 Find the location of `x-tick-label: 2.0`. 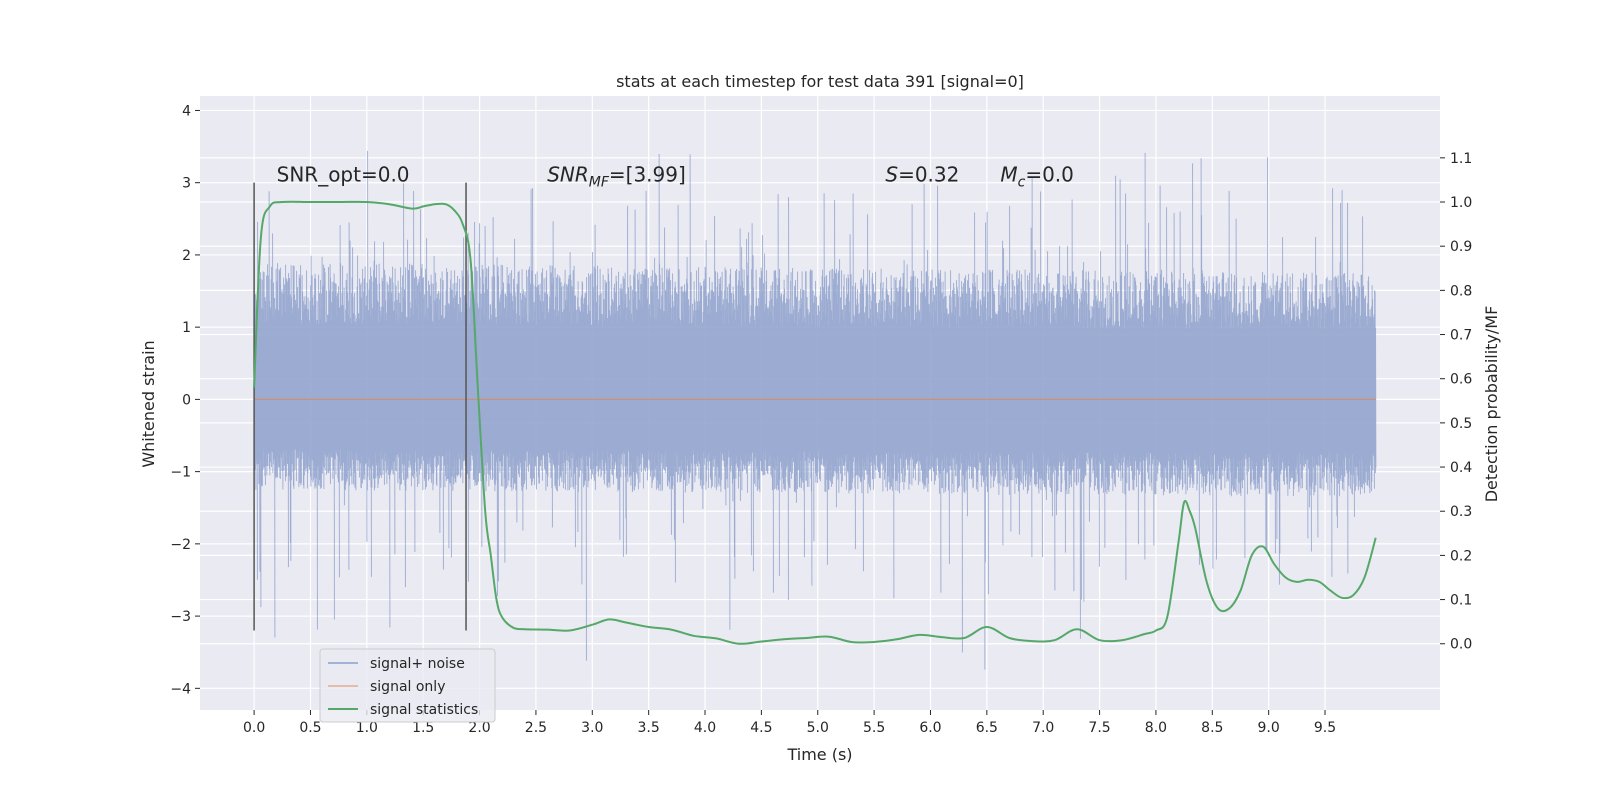

x-tick-label: 2.0 is located at coordinates (479, 728).